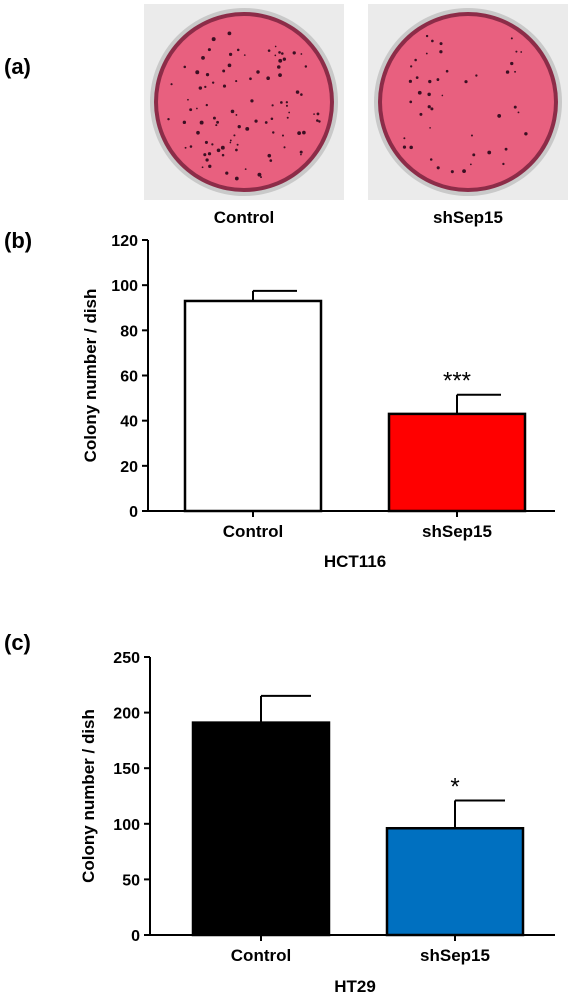  Describe the element at coordinates (88, 796) in the screenshot. I see `ht29-chart-y-axis-label: Colony number / dish` at that location.